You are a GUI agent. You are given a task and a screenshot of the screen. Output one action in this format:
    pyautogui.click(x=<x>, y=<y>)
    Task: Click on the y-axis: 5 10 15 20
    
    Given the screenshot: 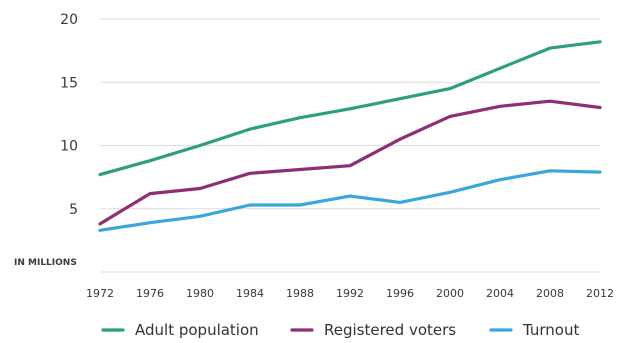 What is the action you would take?
    pyautogui.click(x=69, y=115)
    